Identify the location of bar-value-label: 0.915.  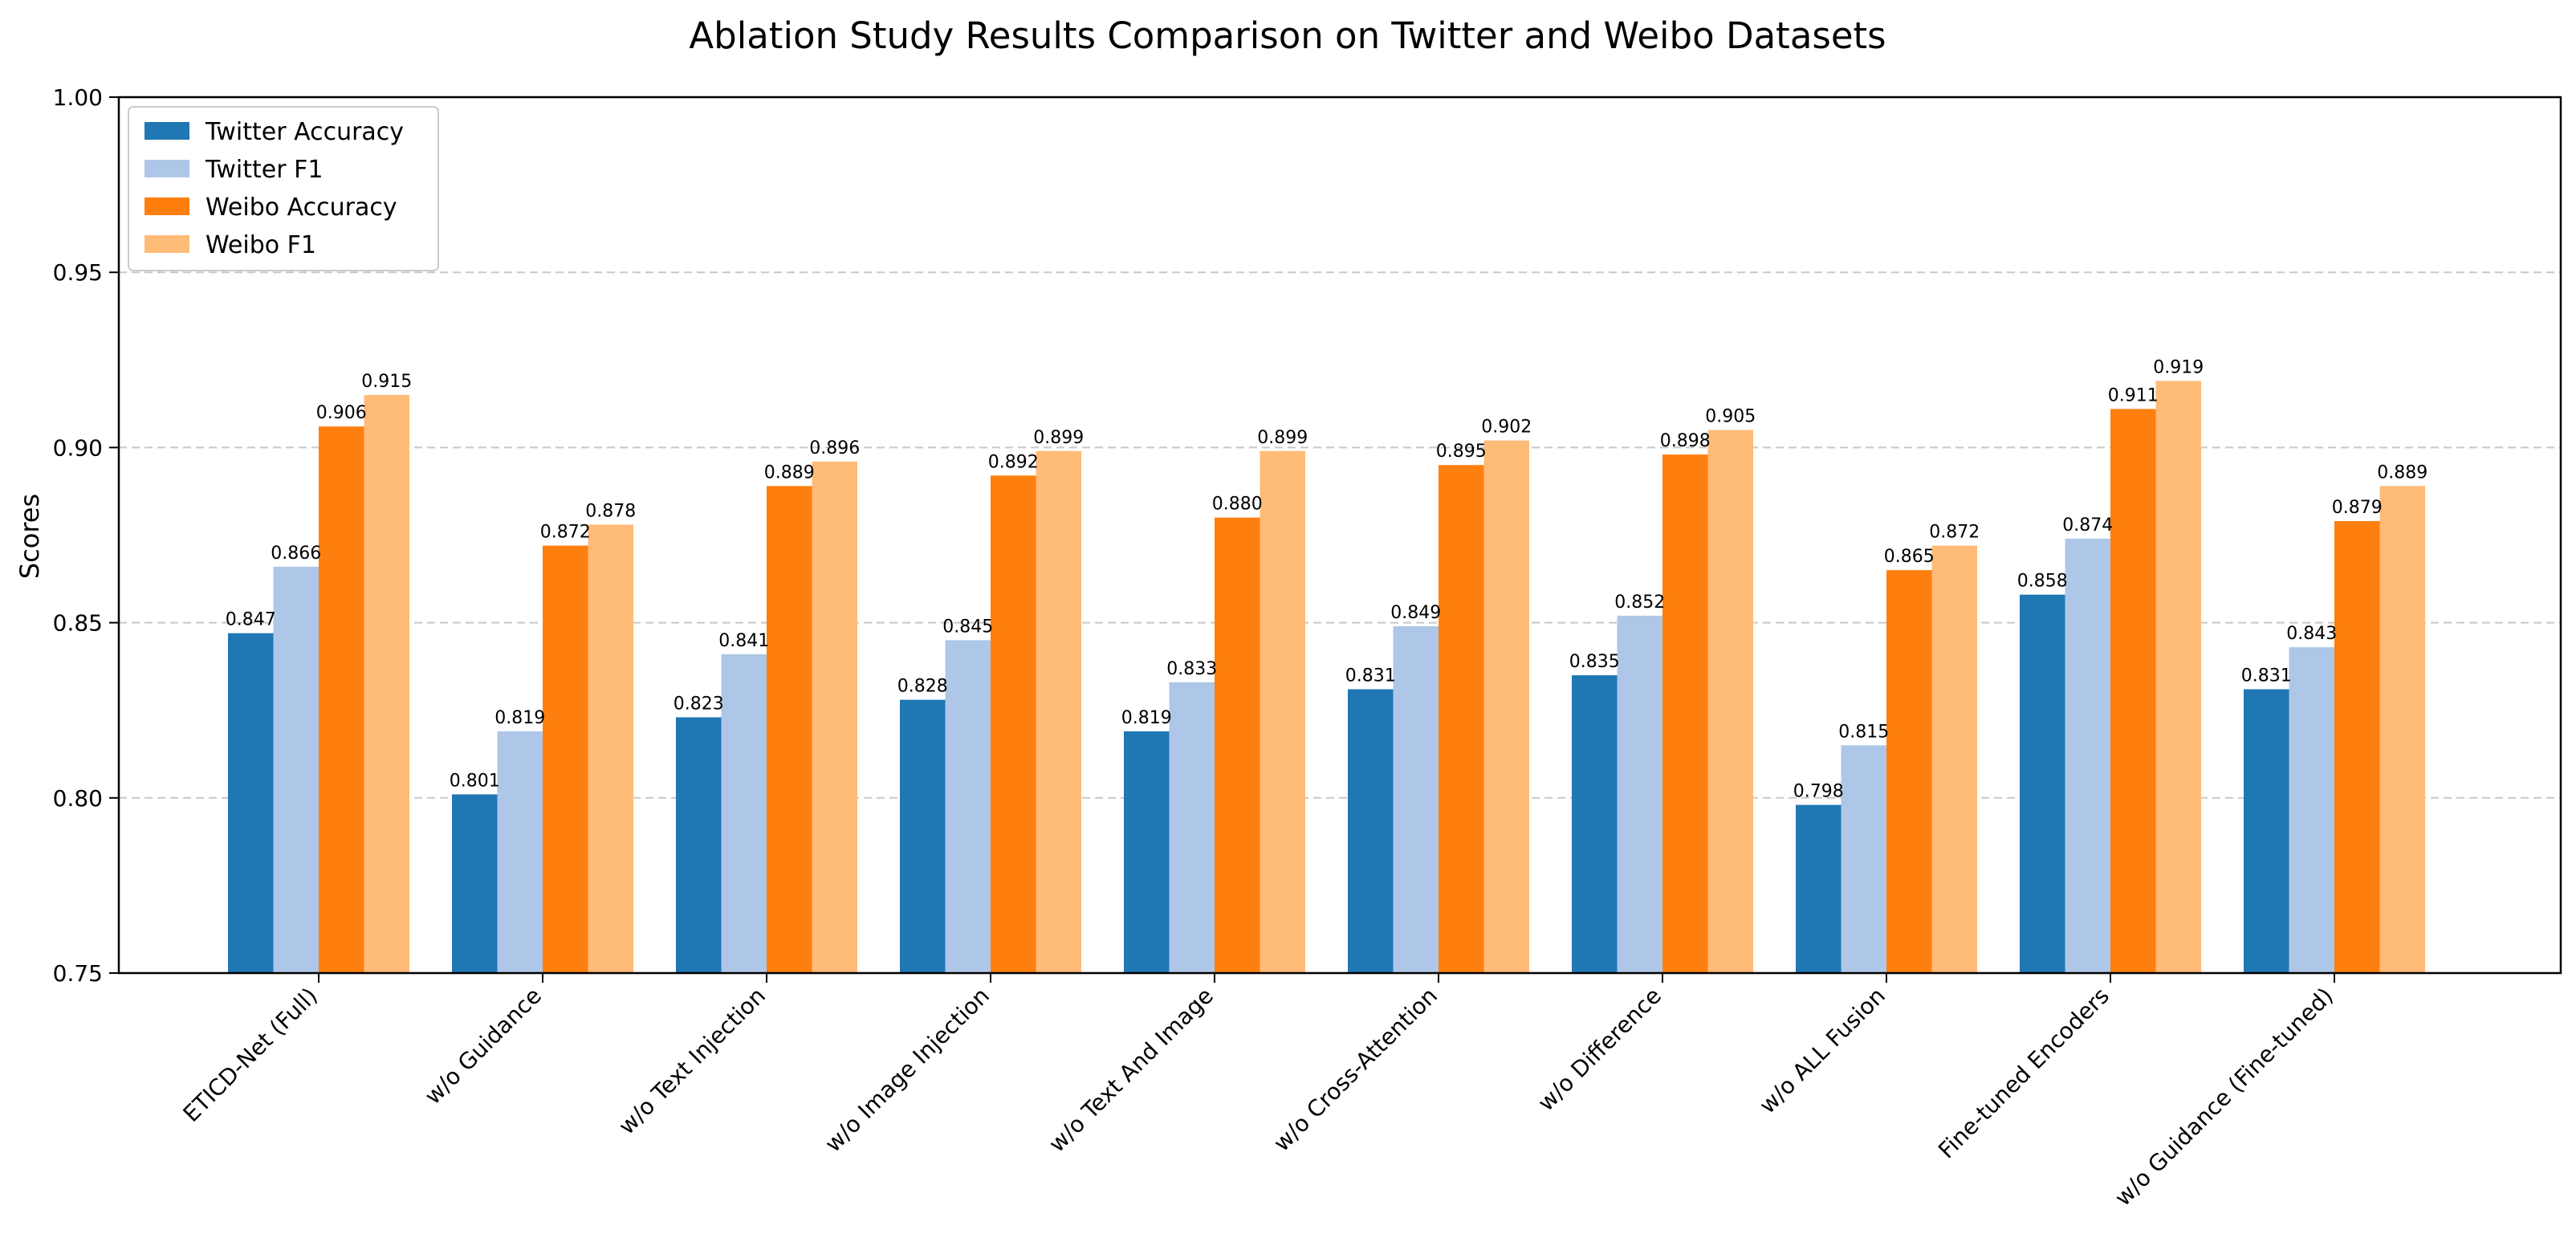
(386, 382).